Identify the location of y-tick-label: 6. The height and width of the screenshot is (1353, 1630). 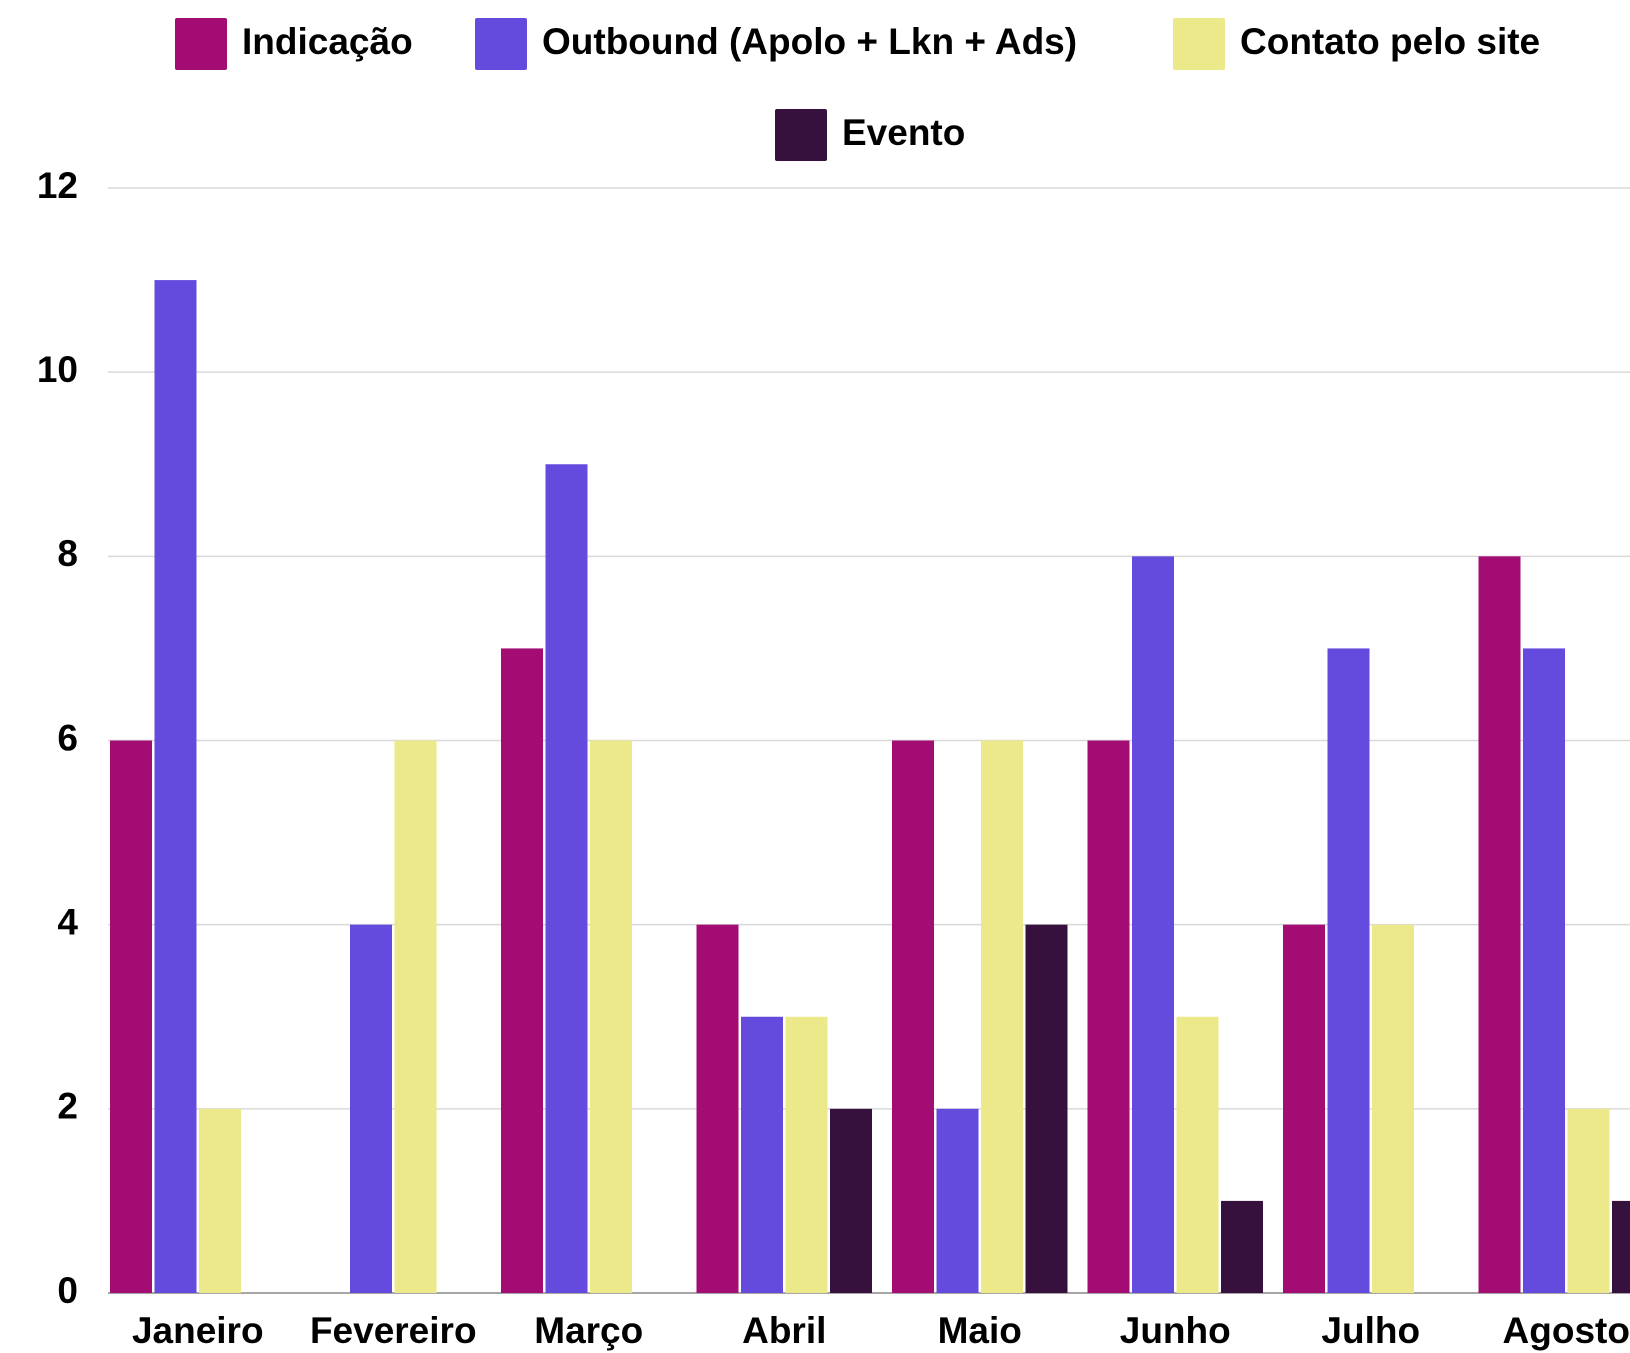
(67, 737).